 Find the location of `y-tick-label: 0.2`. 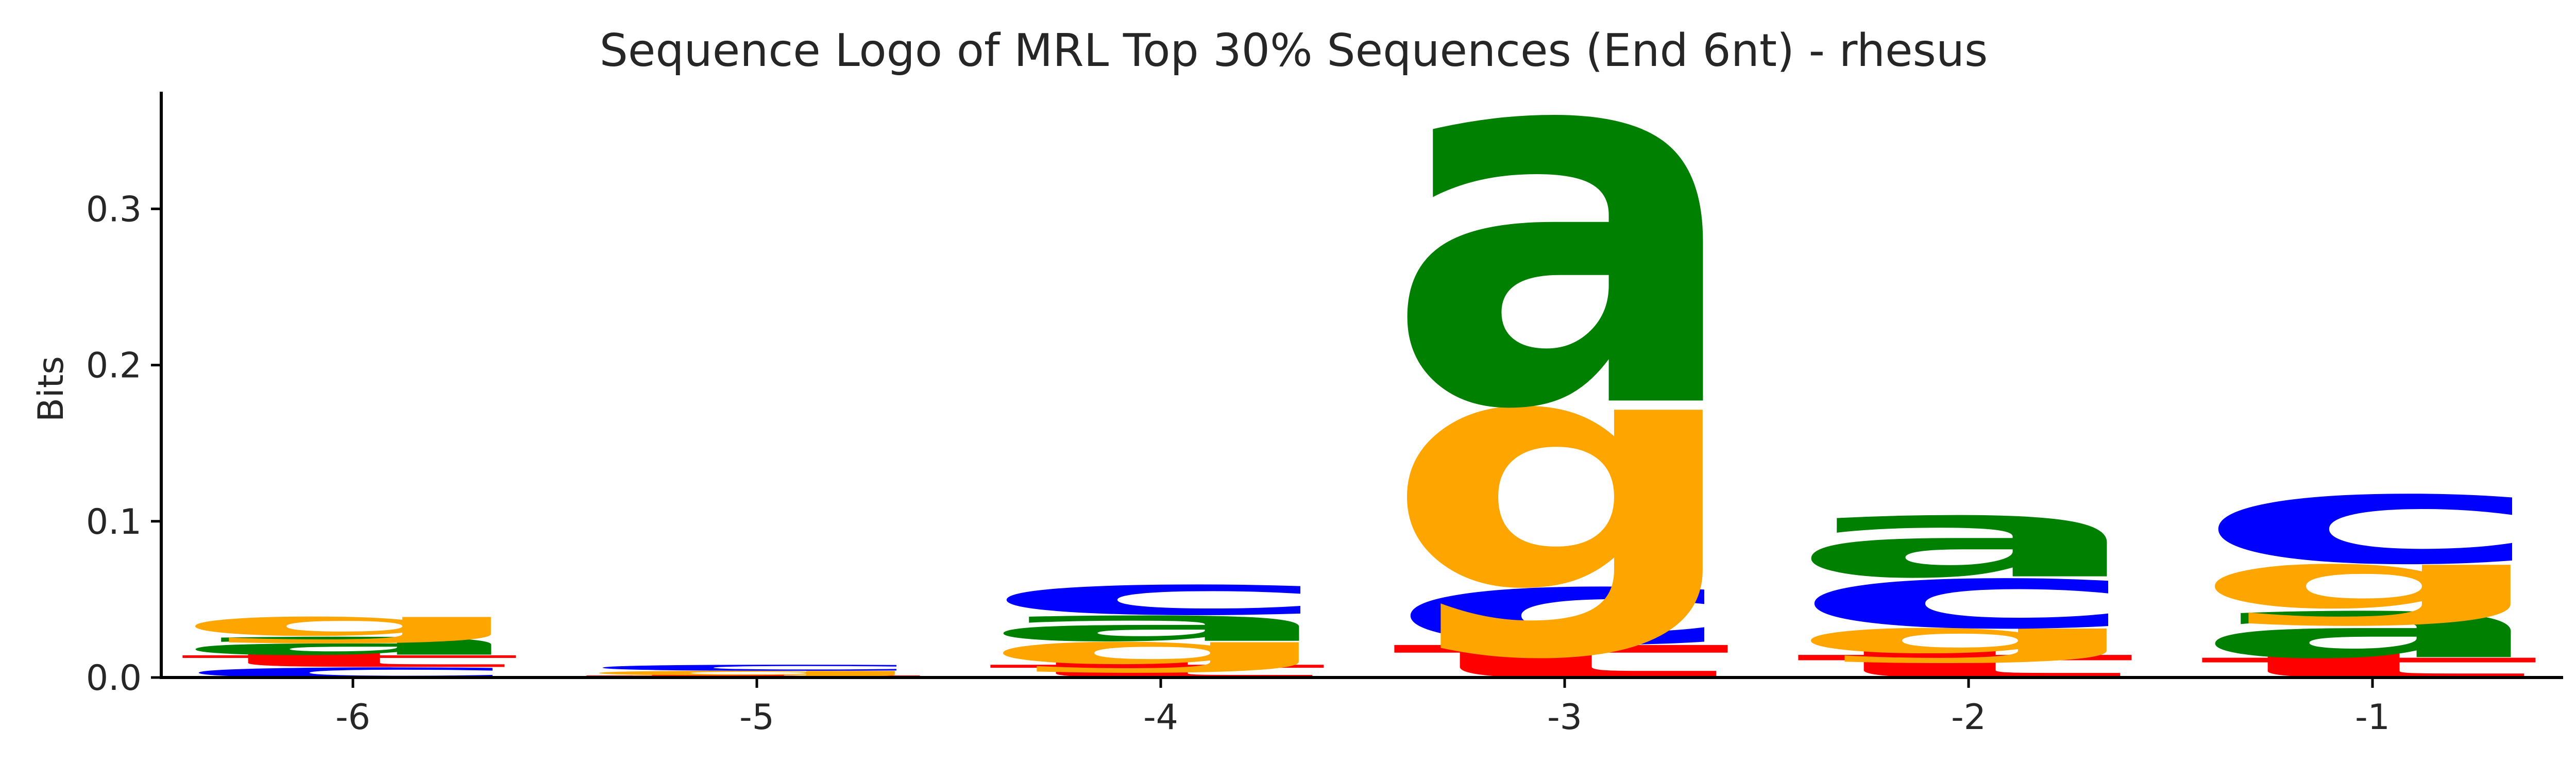

y-tick-label: 0.2 is located at coordinates (114, 366).